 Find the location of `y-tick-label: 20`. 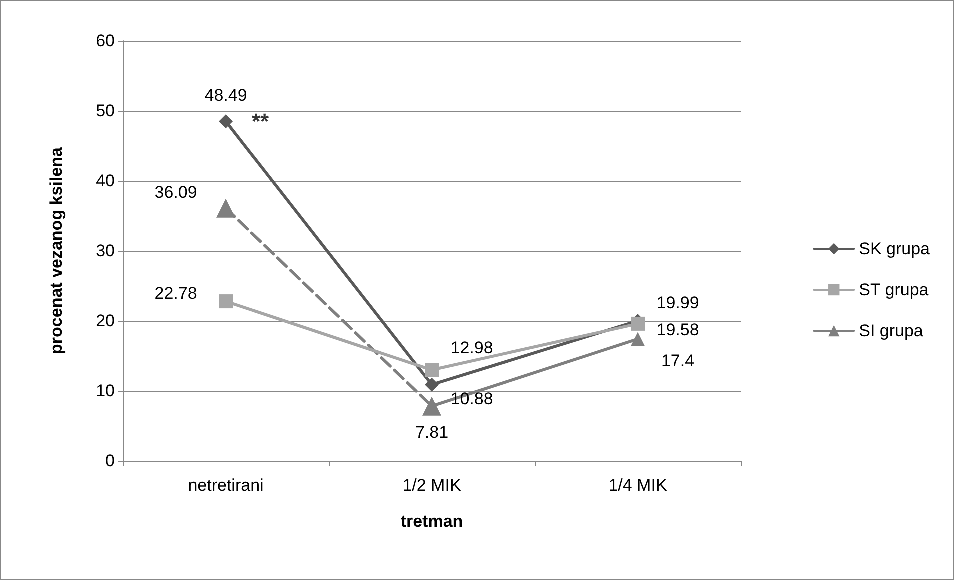

y-tick-label: 20 is located at coordinates (105, 321).